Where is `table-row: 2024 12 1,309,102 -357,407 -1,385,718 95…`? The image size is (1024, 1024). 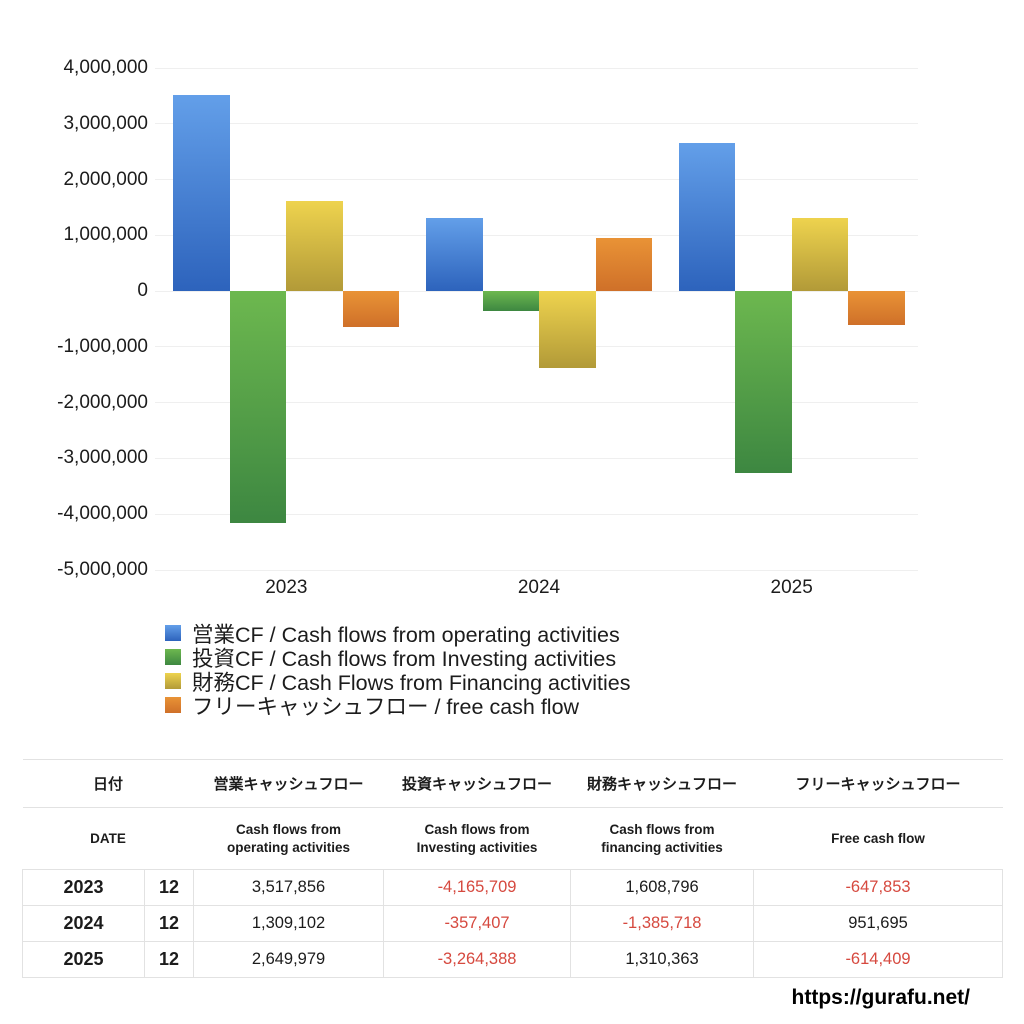 table-row: 2024 12 1,309,102 -357,407 -1,385,718 95… is located at coordinates (513, 923).